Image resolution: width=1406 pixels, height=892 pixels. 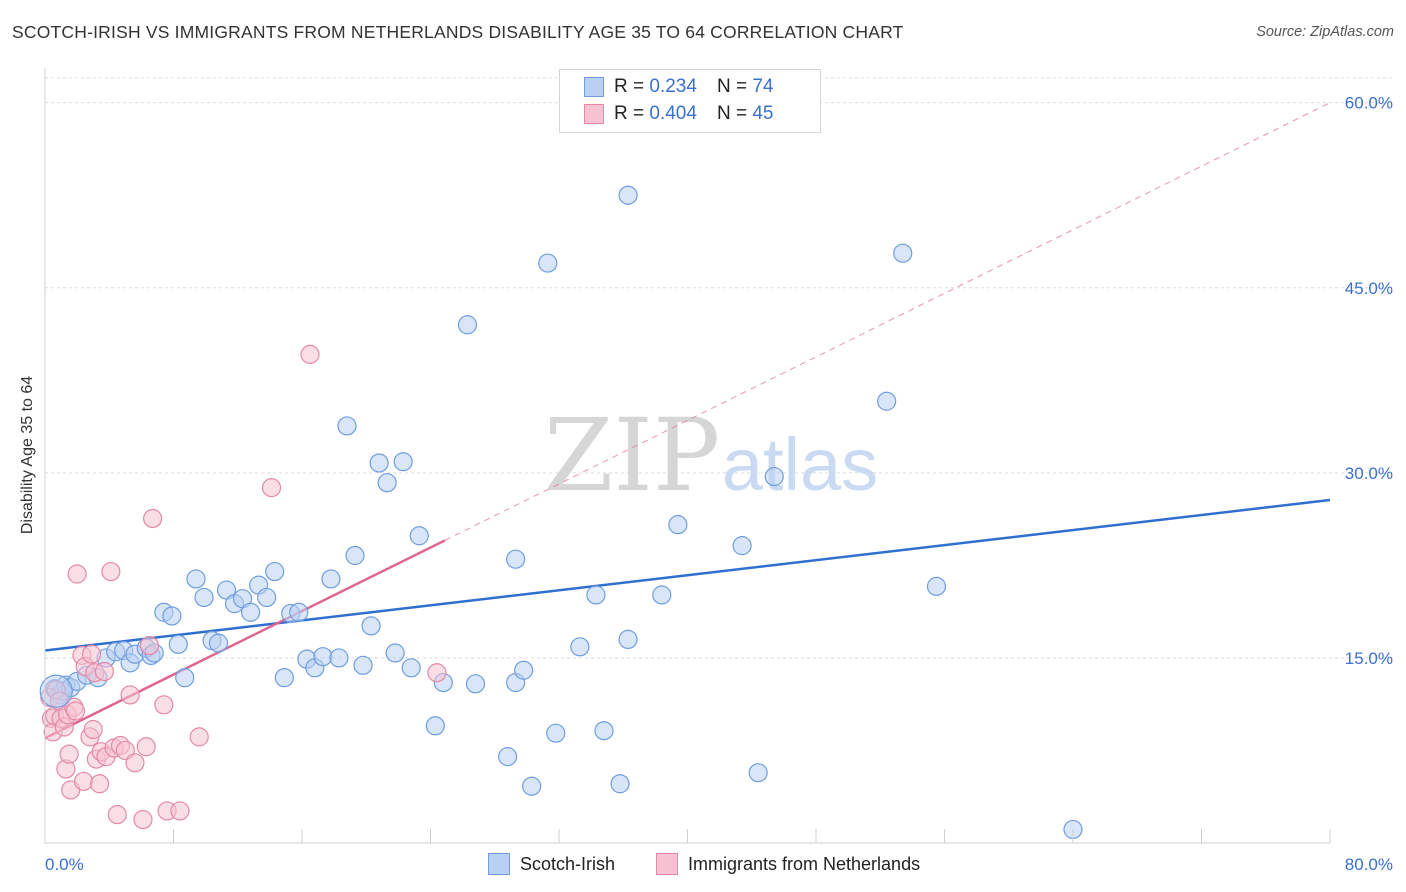 What do you see at coordinates (1369, 864) in the screenshot?
I see `x-tick-label: 80.0%` at bounding box center [1369, 864].